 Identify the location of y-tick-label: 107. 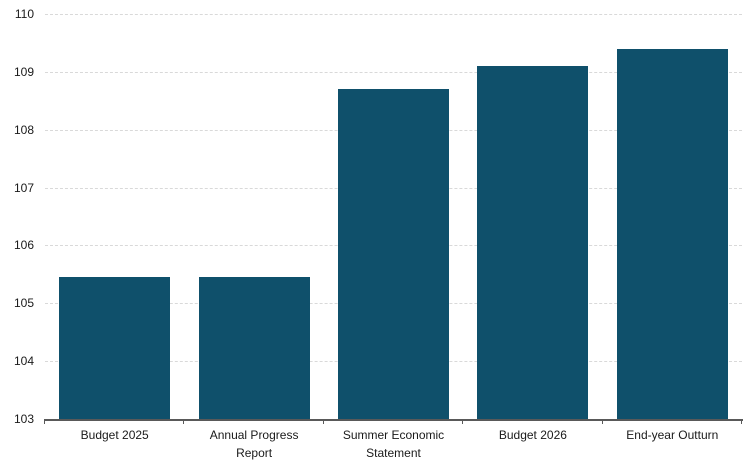
(23, 187).